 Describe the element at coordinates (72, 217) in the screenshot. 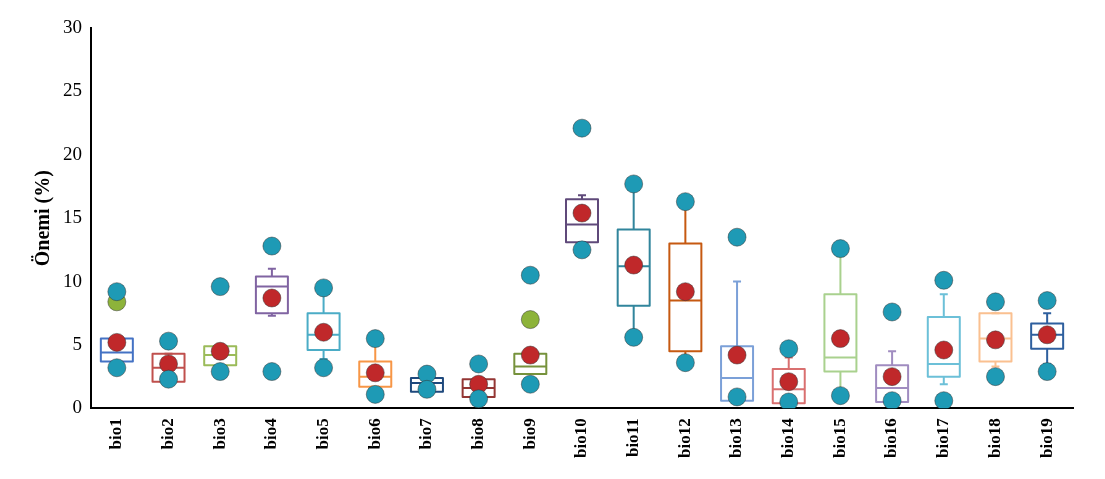

I see `y-tick-label: 15` at that location.